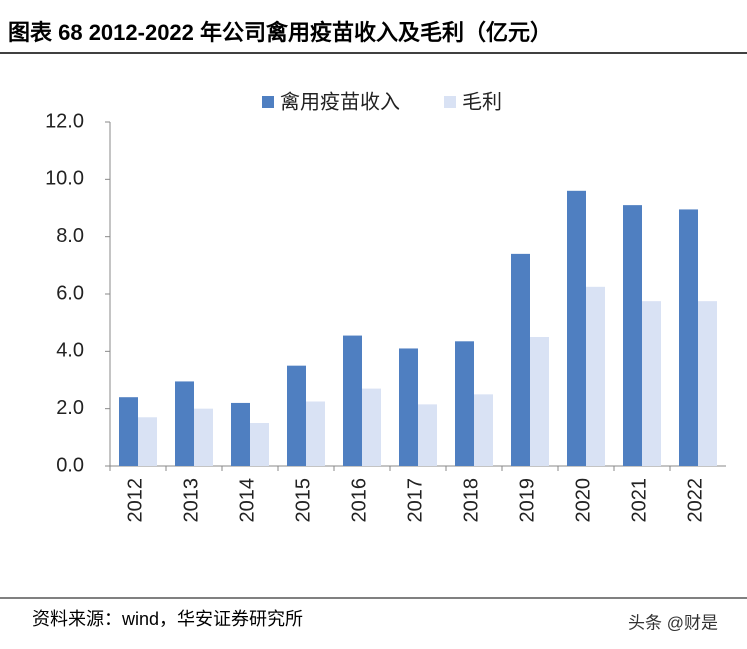 The width and height of the screenshot is (747, 649). Describe the element at coordinates (471, 500) in the screenshot. I see `x-tick-label: 2018` at that location.